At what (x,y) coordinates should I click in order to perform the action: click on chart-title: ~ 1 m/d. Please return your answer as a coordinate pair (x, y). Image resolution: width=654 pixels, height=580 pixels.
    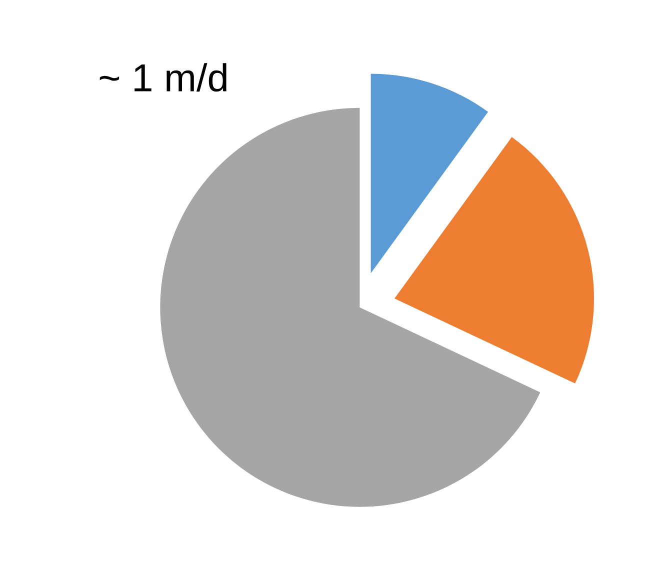
    Looking at the image, I should click on (163, 77).